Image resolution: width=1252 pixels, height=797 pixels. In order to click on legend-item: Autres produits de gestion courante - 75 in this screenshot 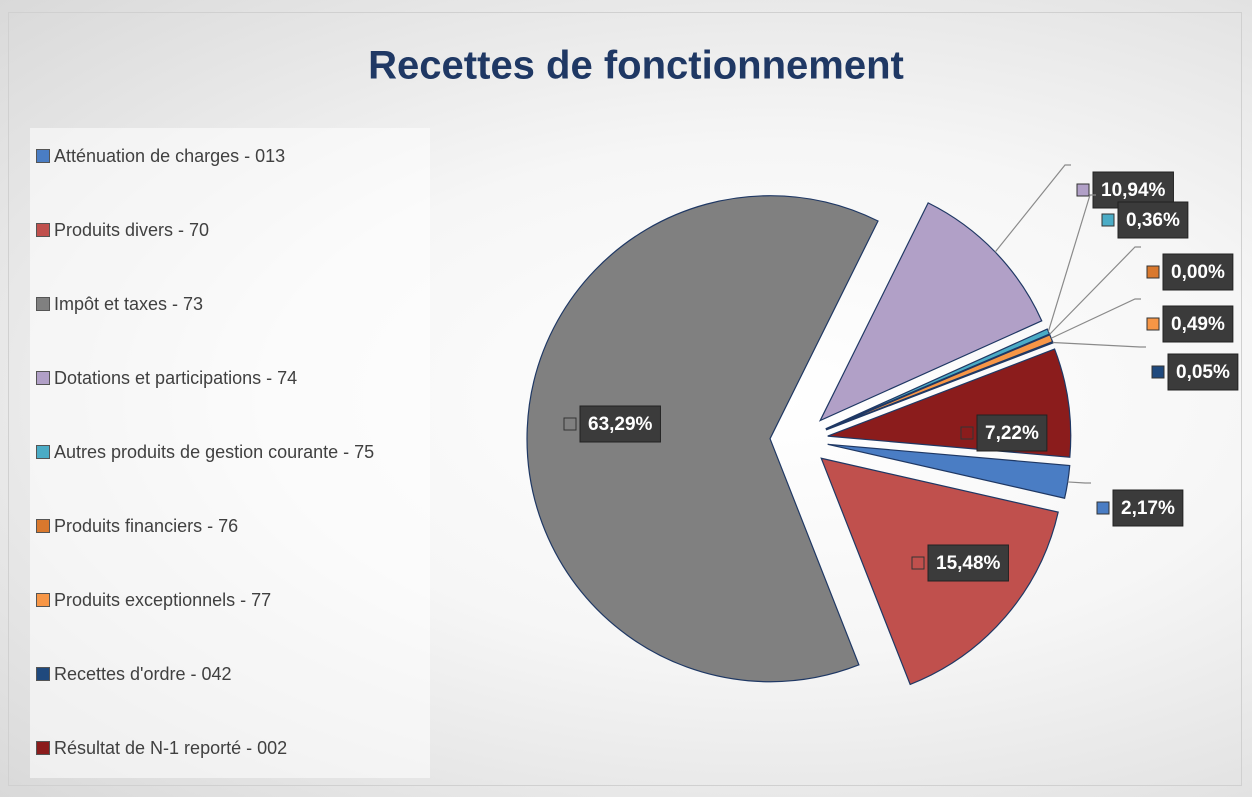, I will do `click(232, 452)`.